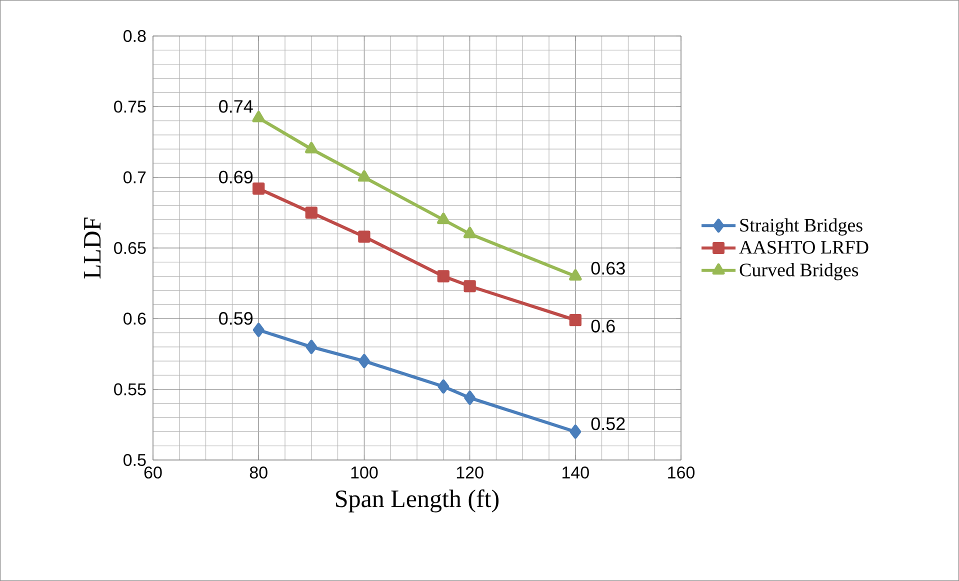  What do you see at coordinates (681, 472) in the screenshot?
I see `x-tick-label: 160` at bounding box center [681, 472].